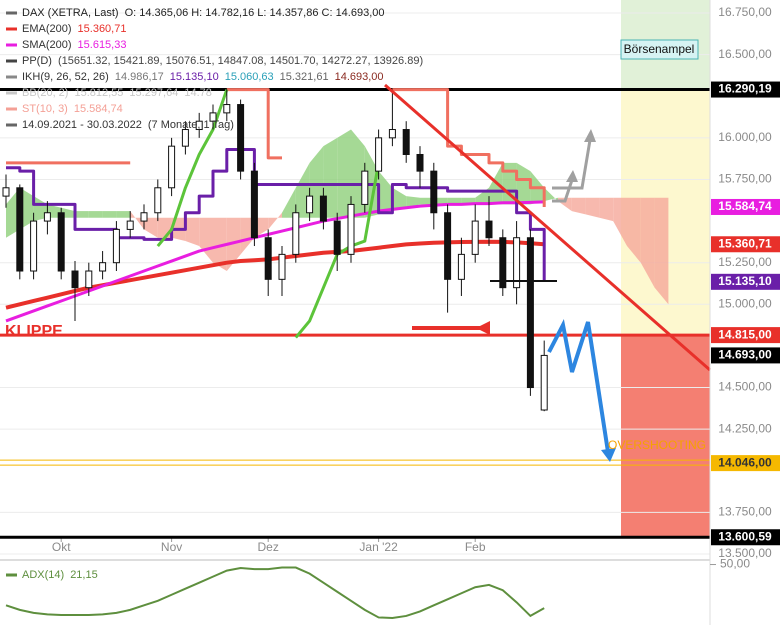 The image size is (780, 625). Describe the element at coordinates (745, 428) in the screenshot. I see `y-tick-label: 14.250,00` at that location.